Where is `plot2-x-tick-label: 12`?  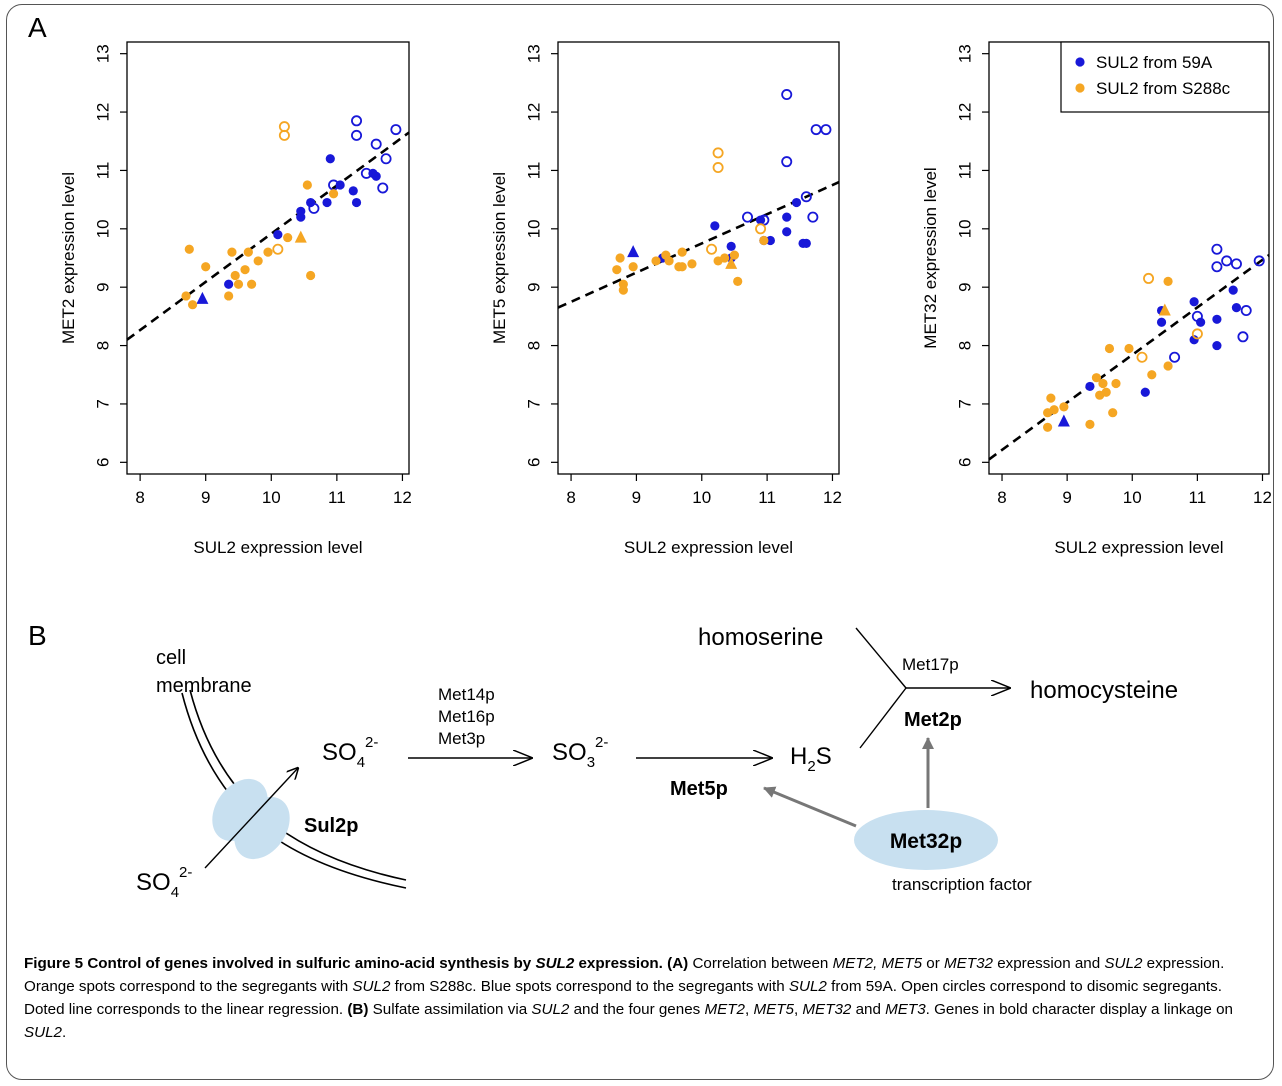
plot2-x-tick-label: 12 is located at coordinates (832, 497).